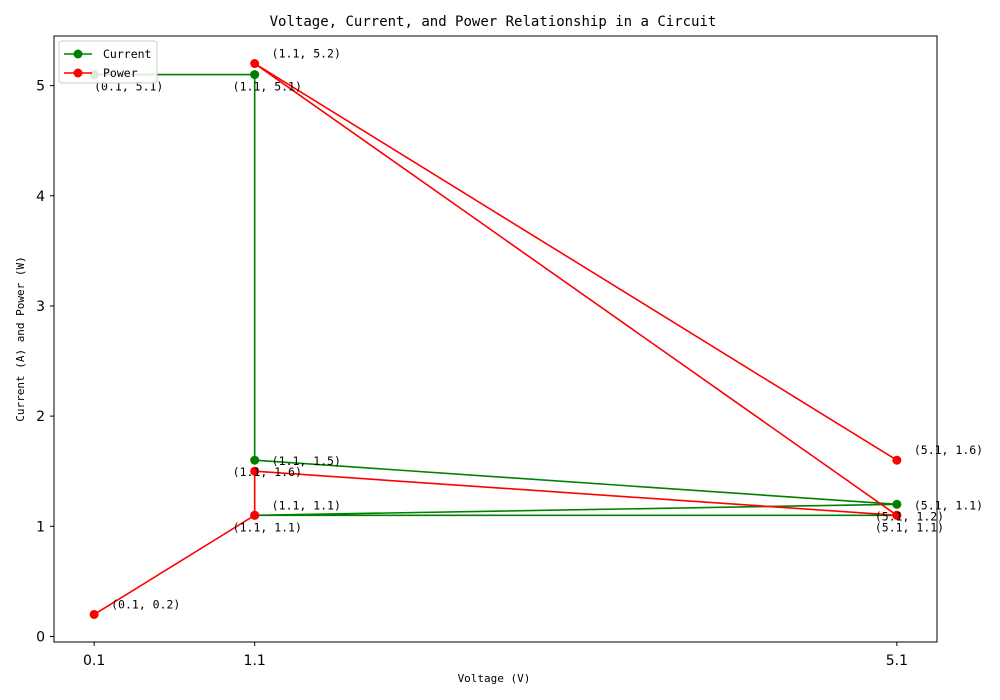 This screenshot has width=1000, height=700. What do you see at coordinates (94, 661) in the screenshot?
I see `x-tick-label: 0.1` at bounding box center [94, 661].